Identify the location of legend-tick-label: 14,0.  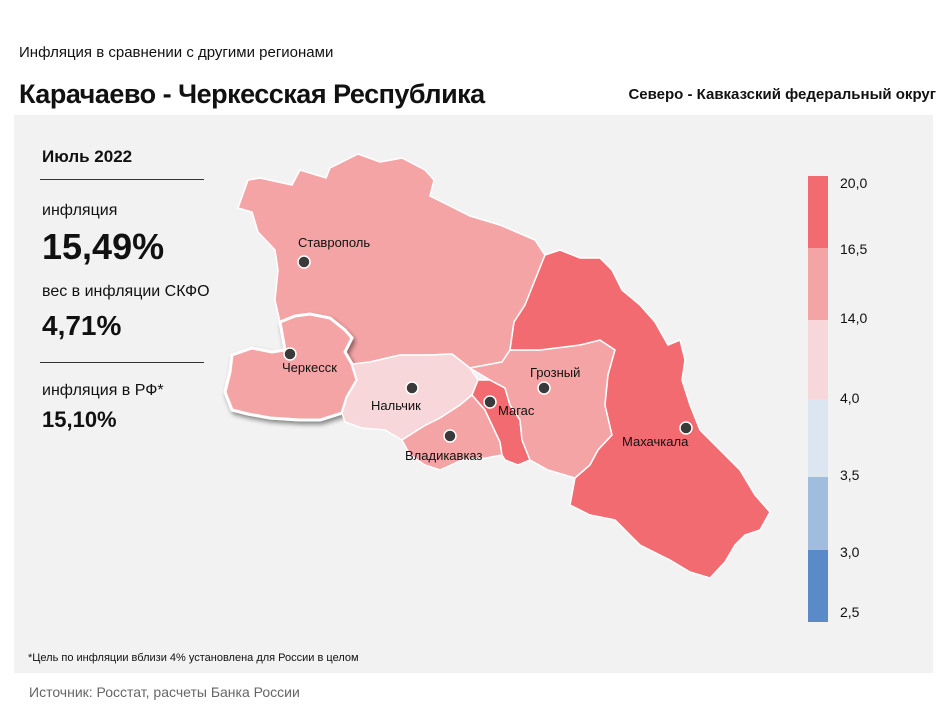
(853, 318).